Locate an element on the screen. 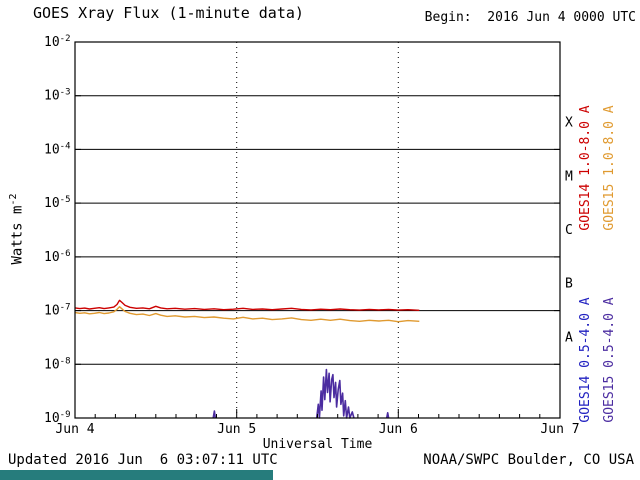  x-tick-label: Jun 7 is located at coordinates (559, 429).